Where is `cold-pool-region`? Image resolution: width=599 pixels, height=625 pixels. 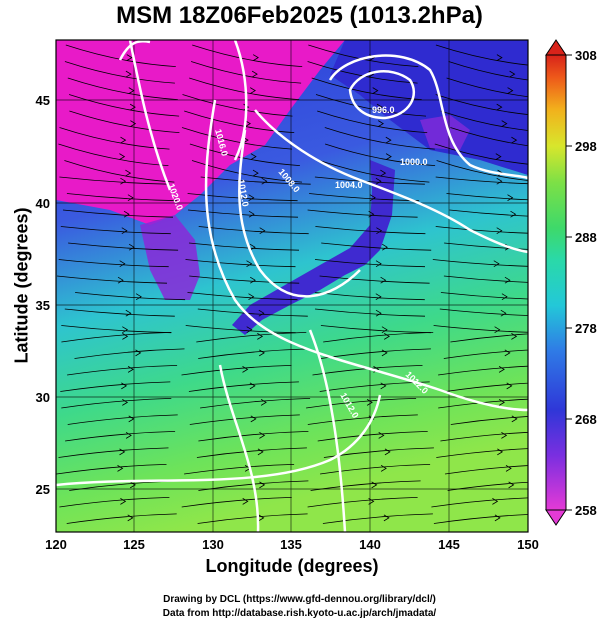 cold-pool-region is located at coordinates (429, 107).